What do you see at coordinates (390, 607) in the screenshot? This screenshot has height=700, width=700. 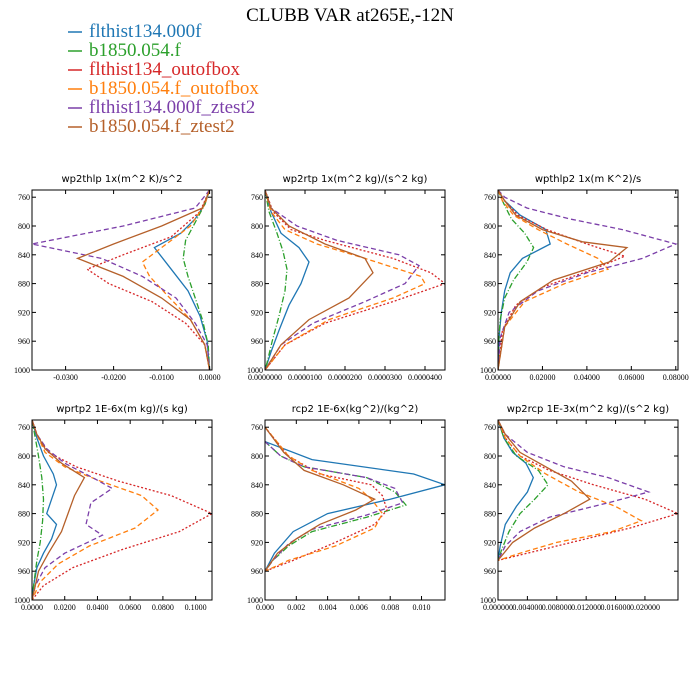 I see `x-tick-label: 0.008` at bounding box center [390, 607].